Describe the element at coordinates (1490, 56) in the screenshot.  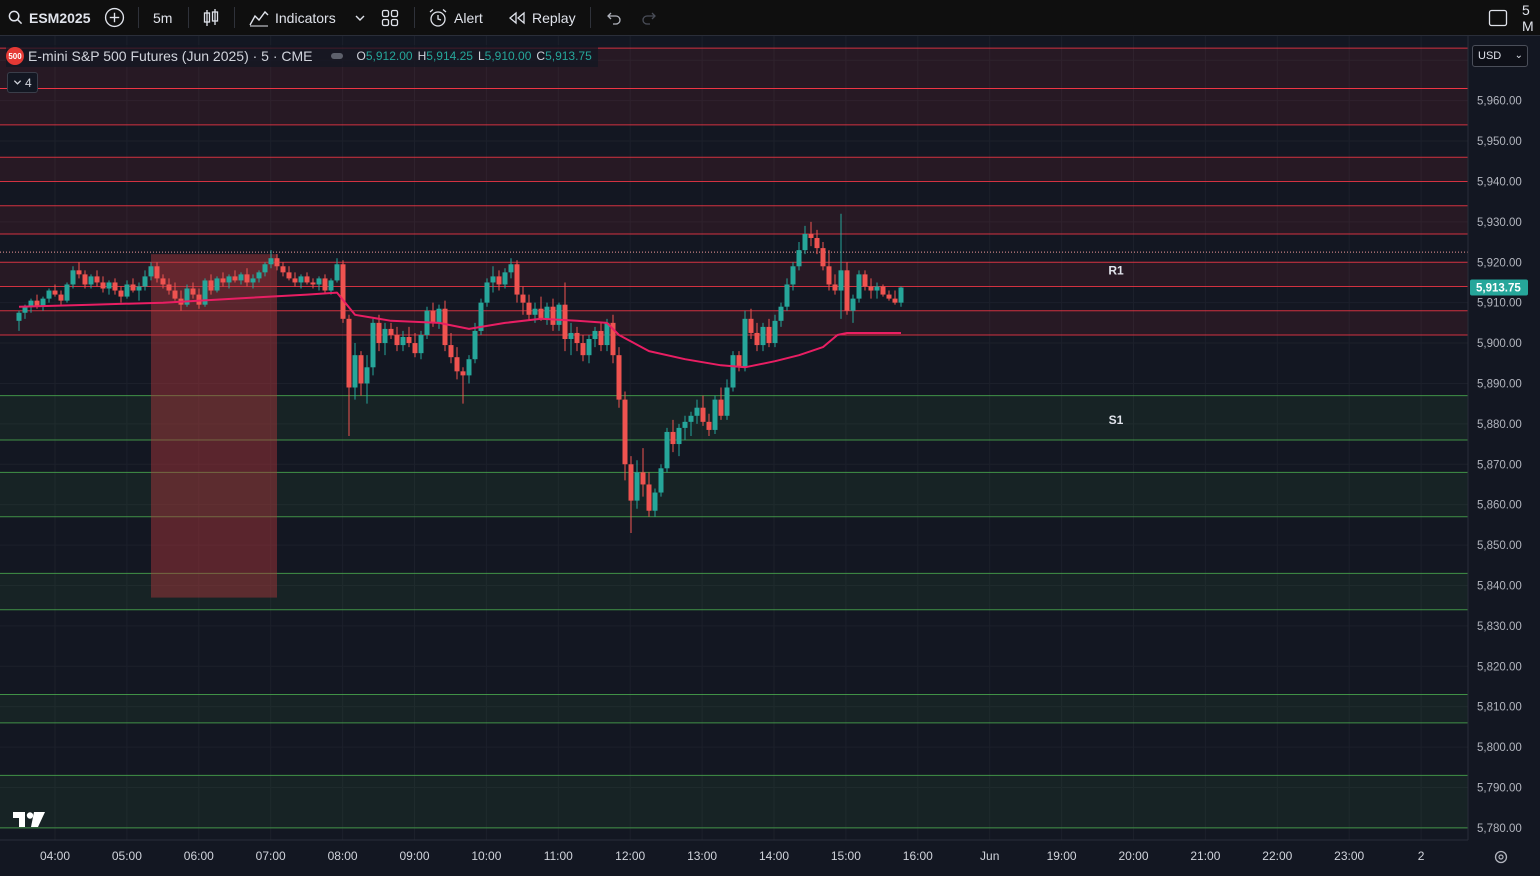
I see `currency-label: USD` at that location.